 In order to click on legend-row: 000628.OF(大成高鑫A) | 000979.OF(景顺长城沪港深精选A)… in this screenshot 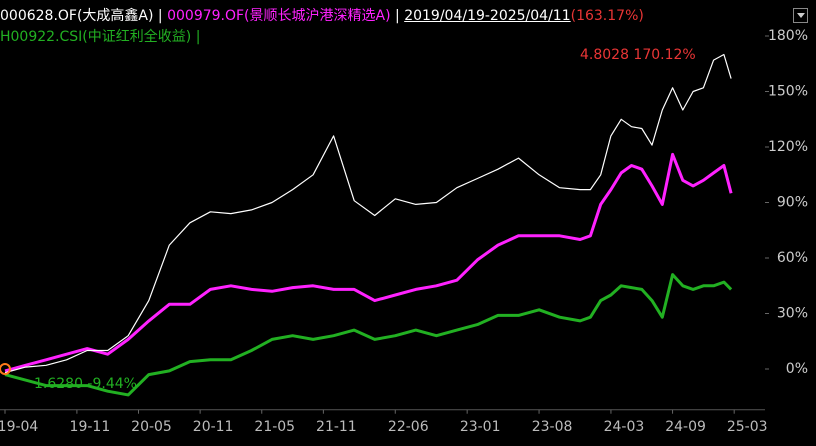, I will do `click(322, 15)`.